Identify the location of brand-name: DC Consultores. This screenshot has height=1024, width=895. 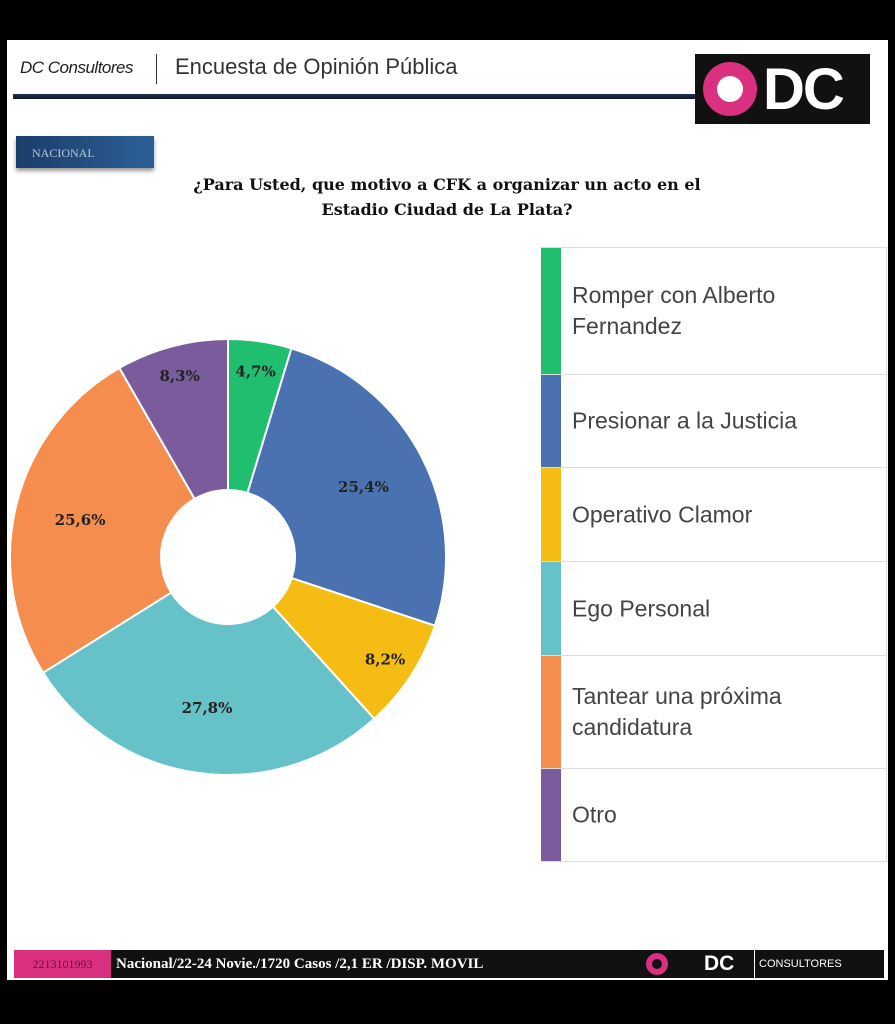
(77, 67).